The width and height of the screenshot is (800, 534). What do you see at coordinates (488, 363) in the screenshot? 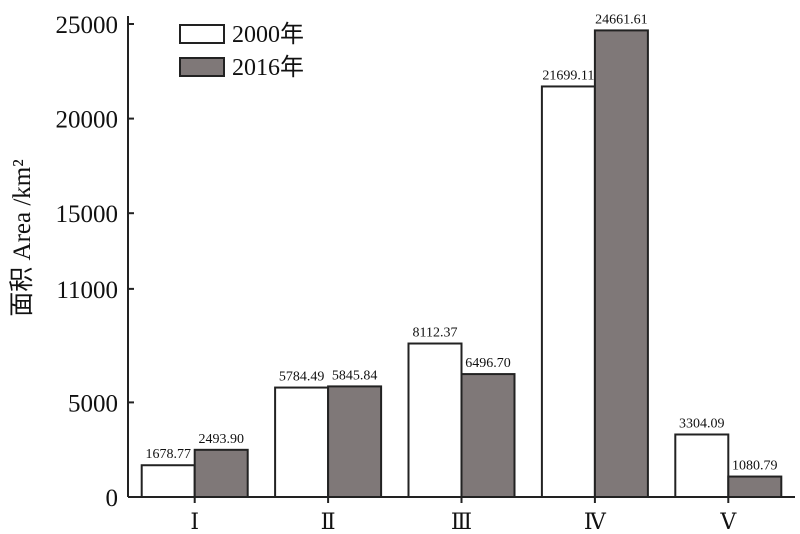
I see `data-label: 6496.70` at bounding box center [488, 363].